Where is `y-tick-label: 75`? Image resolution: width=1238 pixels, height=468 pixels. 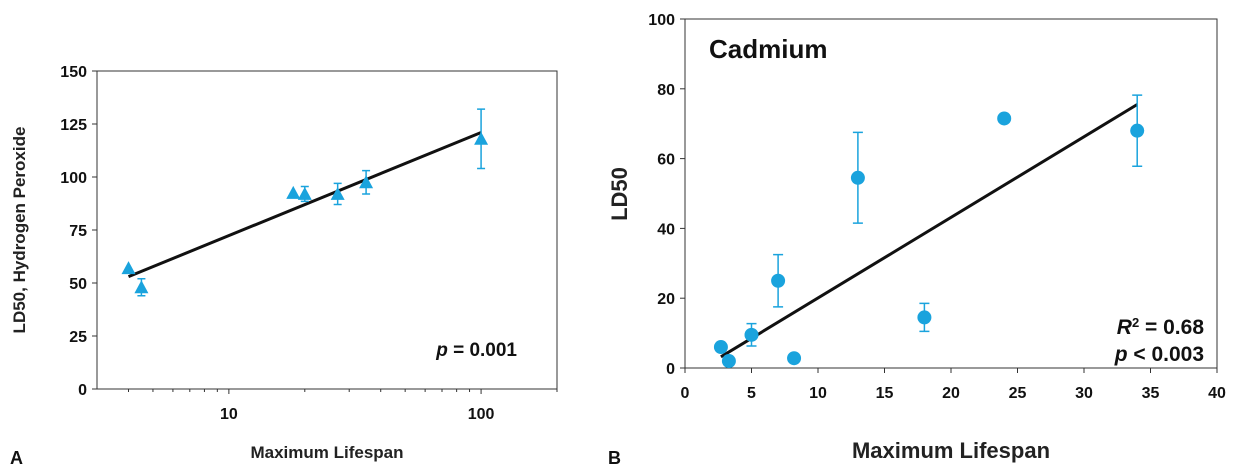
y-tick-label: 75 is located at coordinates (78, 231).